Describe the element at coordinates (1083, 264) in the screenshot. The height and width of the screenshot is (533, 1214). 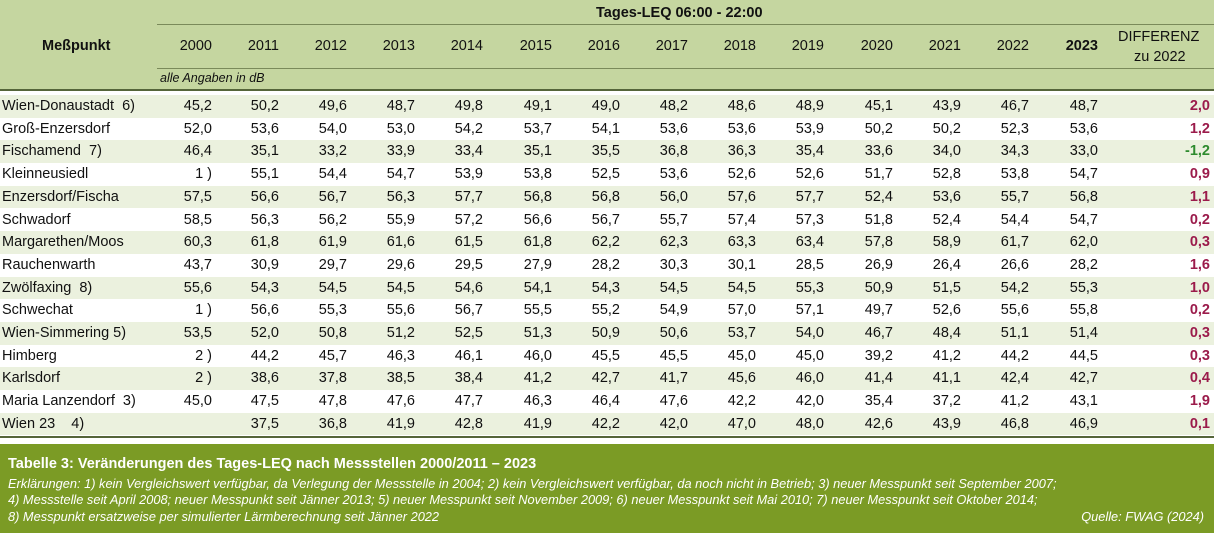
I see `value-cell-2023: 28,2` at that location.